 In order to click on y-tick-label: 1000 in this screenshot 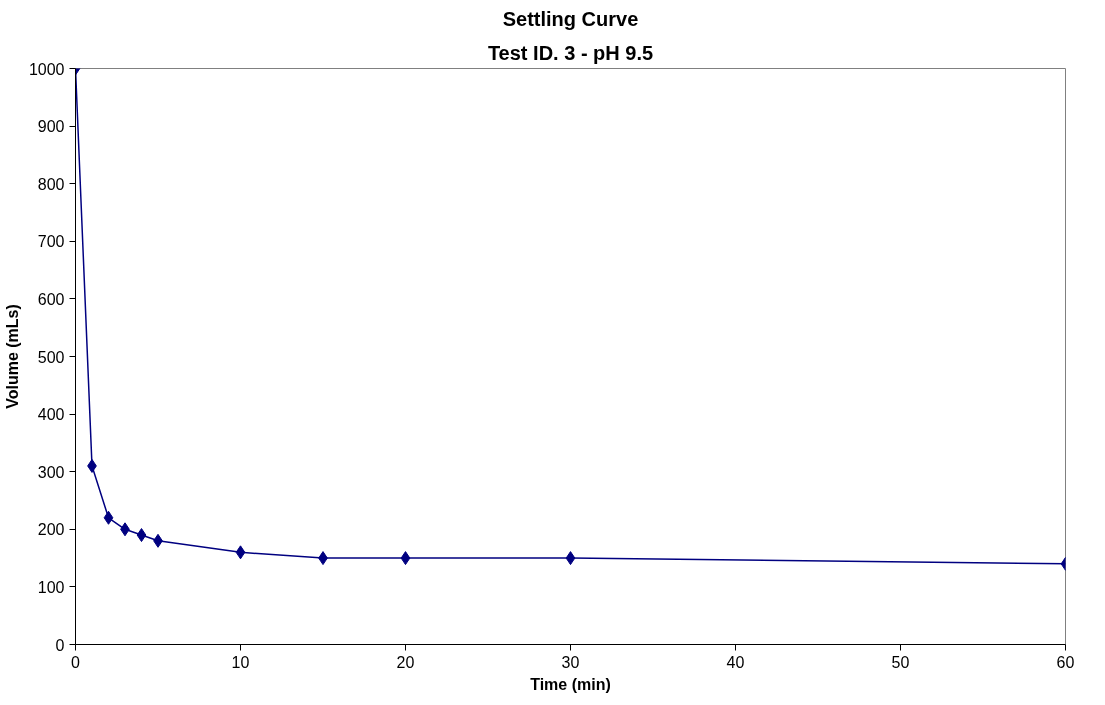, I will do `click(46, 69)`.